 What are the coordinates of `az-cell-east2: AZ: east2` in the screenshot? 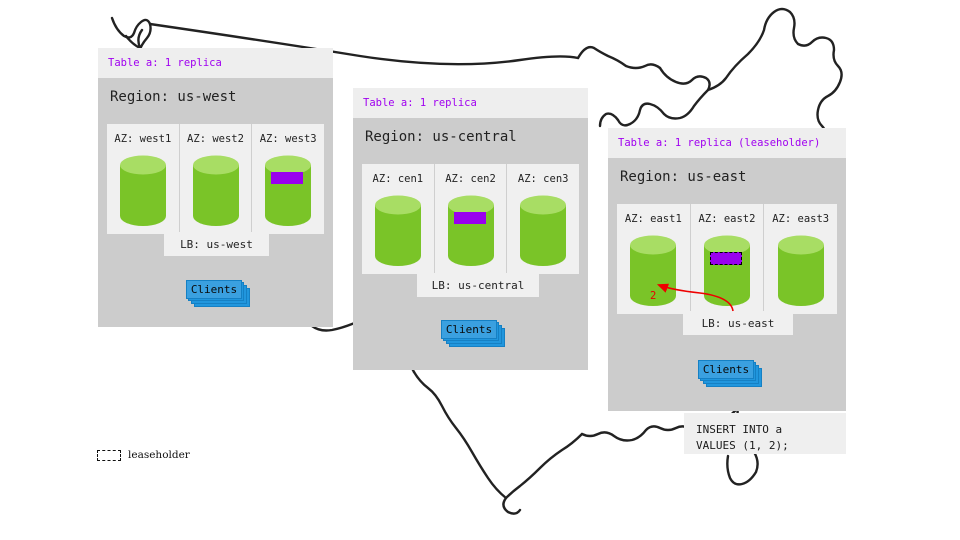 It's located at (728, 259).